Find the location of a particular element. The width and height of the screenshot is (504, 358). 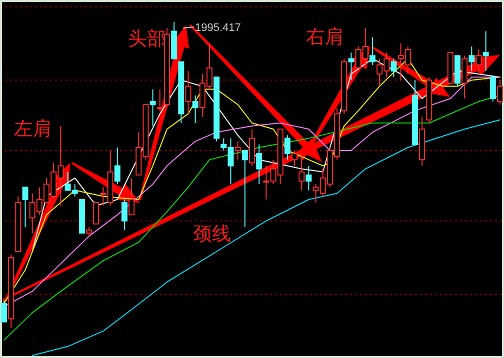

annotation: 1995.417 is located at coordinates (218, 28).